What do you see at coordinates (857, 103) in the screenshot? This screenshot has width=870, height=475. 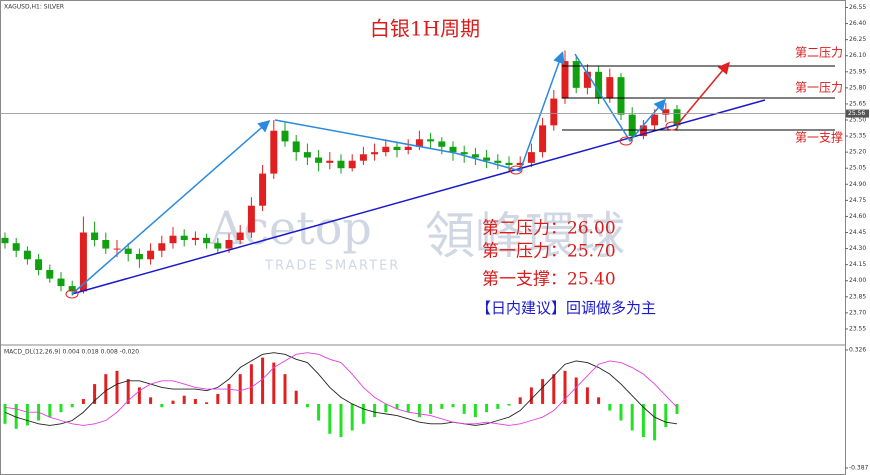 I see `y-tick-label: 25.65` at bounding box center [857, 103].